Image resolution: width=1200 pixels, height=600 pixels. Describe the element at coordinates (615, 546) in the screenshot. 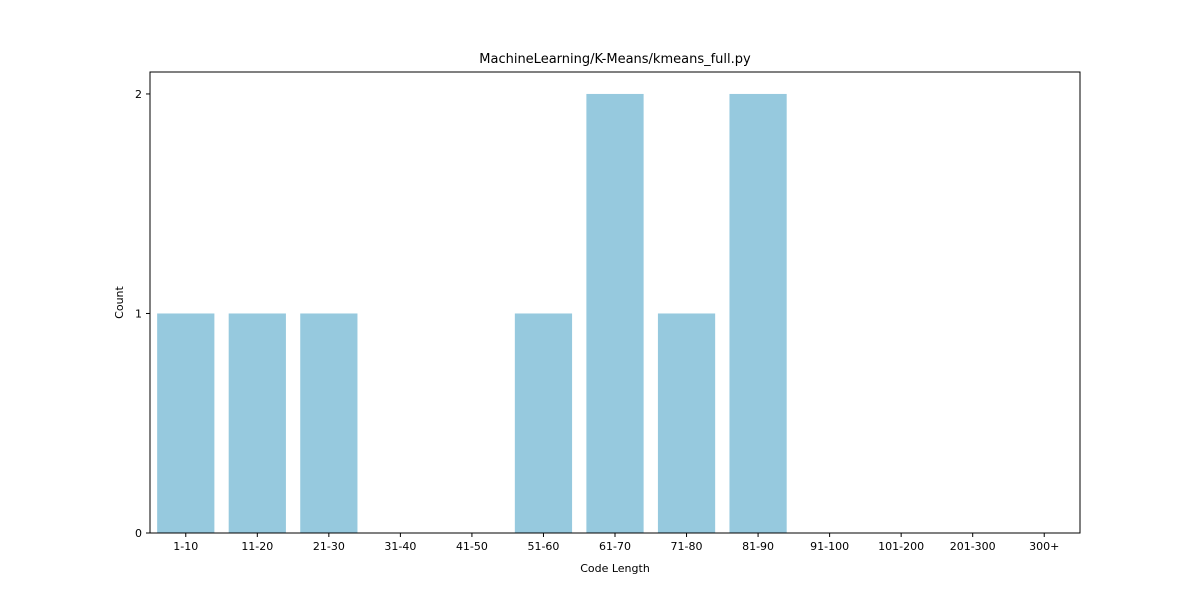

I see `x-tick-label: 61-70` at that location.